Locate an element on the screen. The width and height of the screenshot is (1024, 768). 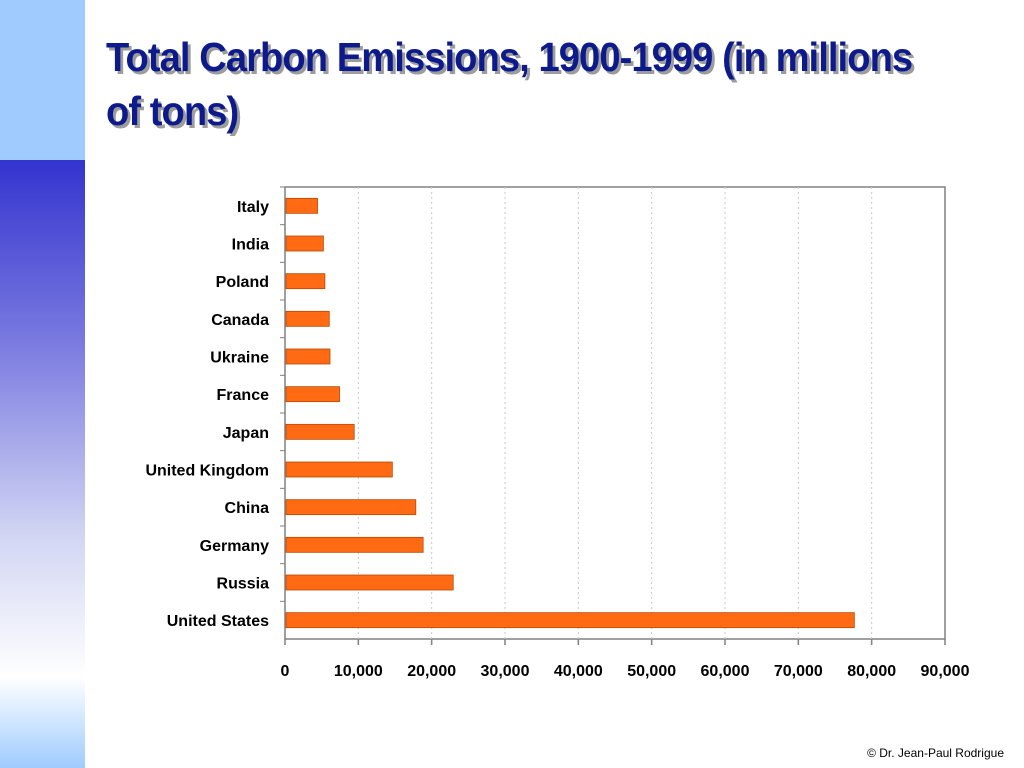
bar-canada is located at coordinates (307, 318).